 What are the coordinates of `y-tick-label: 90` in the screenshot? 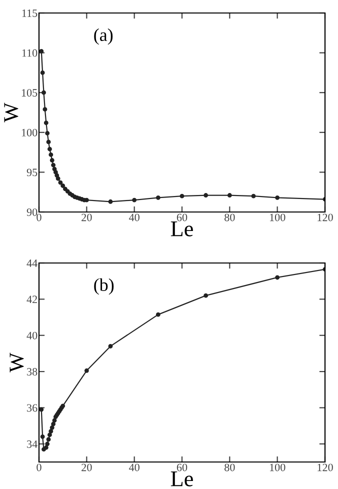 It's located at (32, 212).